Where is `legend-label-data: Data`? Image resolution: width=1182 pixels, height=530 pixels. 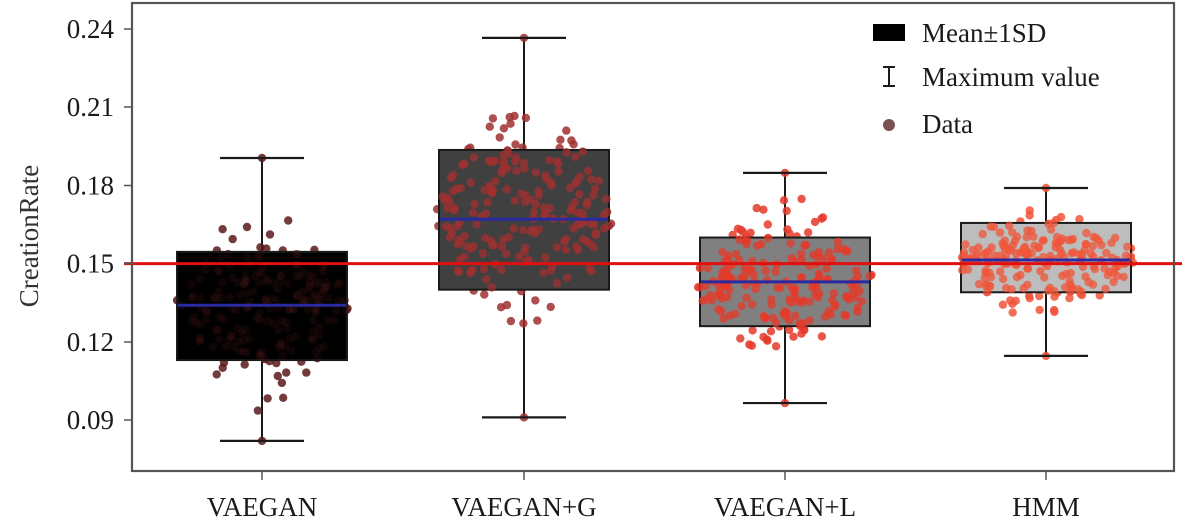
legend-label-data: Data is located at coordinates (947, 124).